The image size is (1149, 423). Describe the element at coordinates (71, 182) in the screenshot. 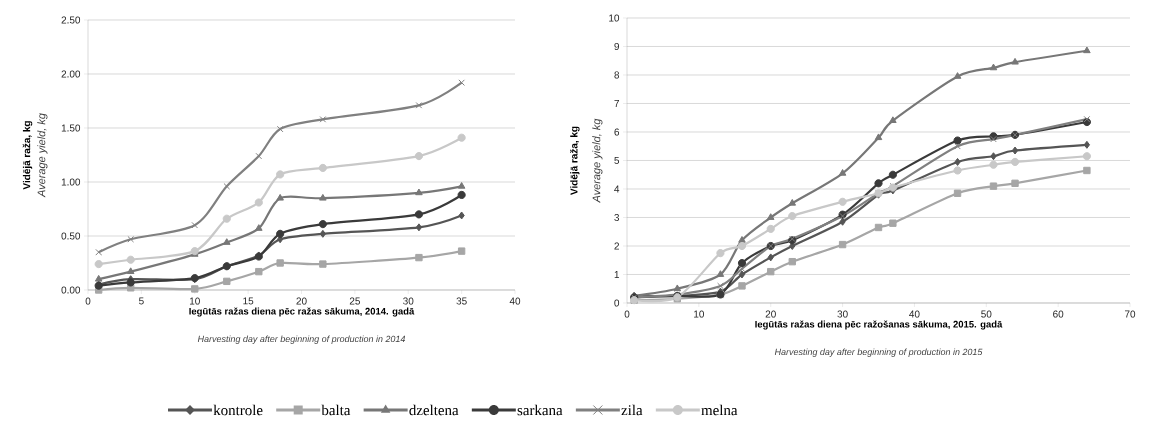

I see `y-tick-label: 1.00` at that location.